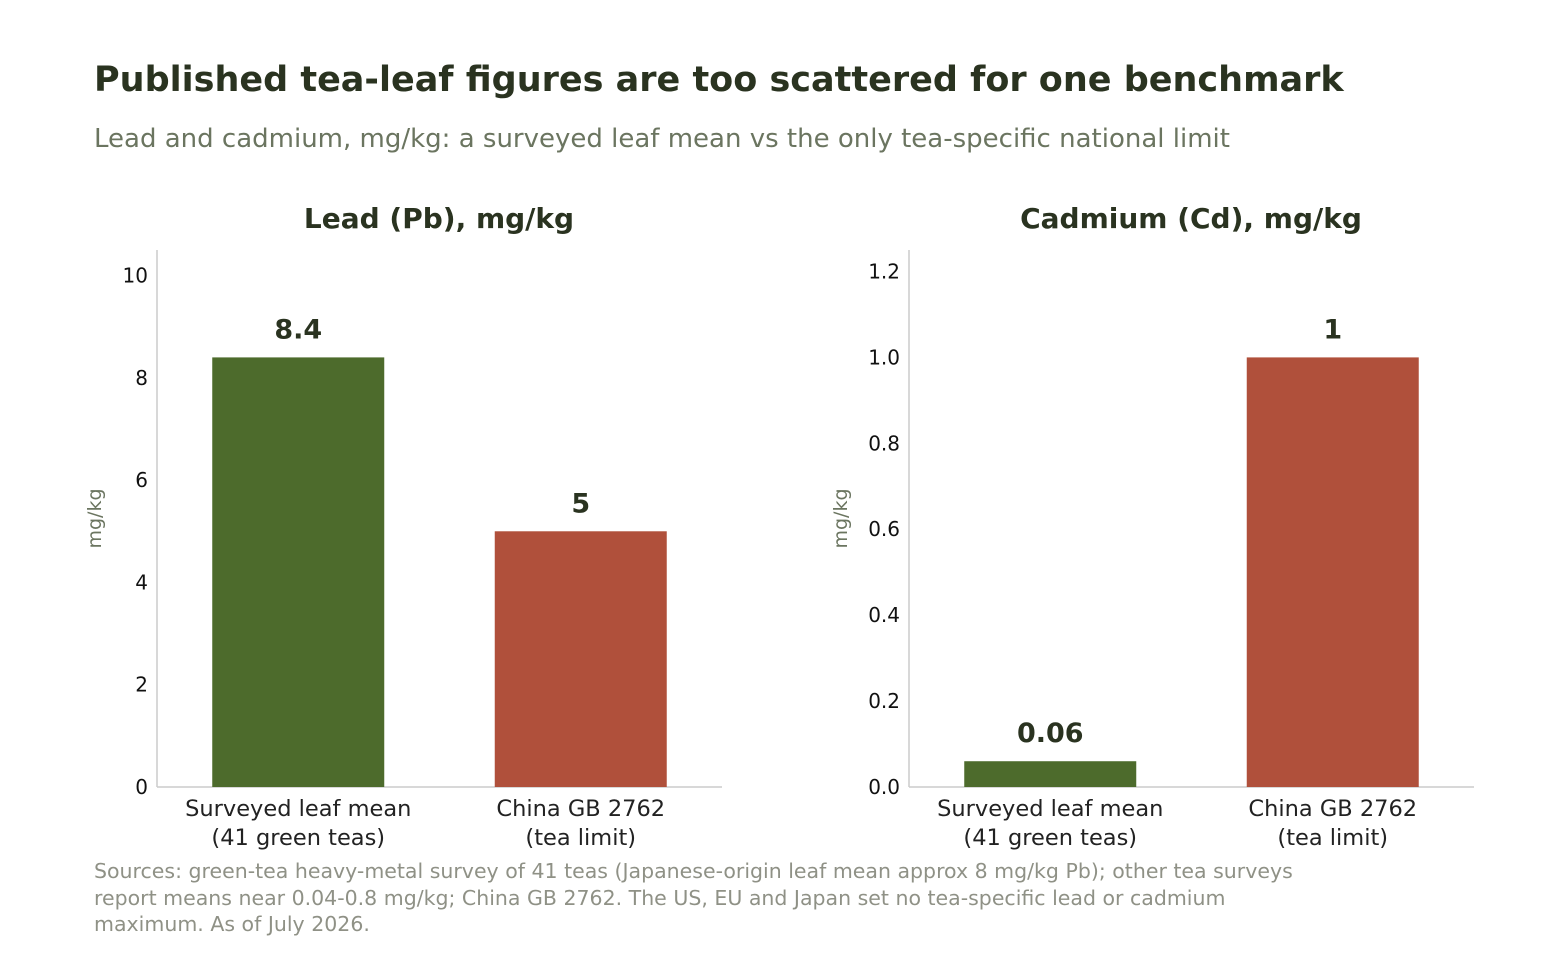 This screenshot has width=1568, height=960. Describe the element at coordinates (141, 787) in the screenshot. I see `y-tick-label: 0` at that location.